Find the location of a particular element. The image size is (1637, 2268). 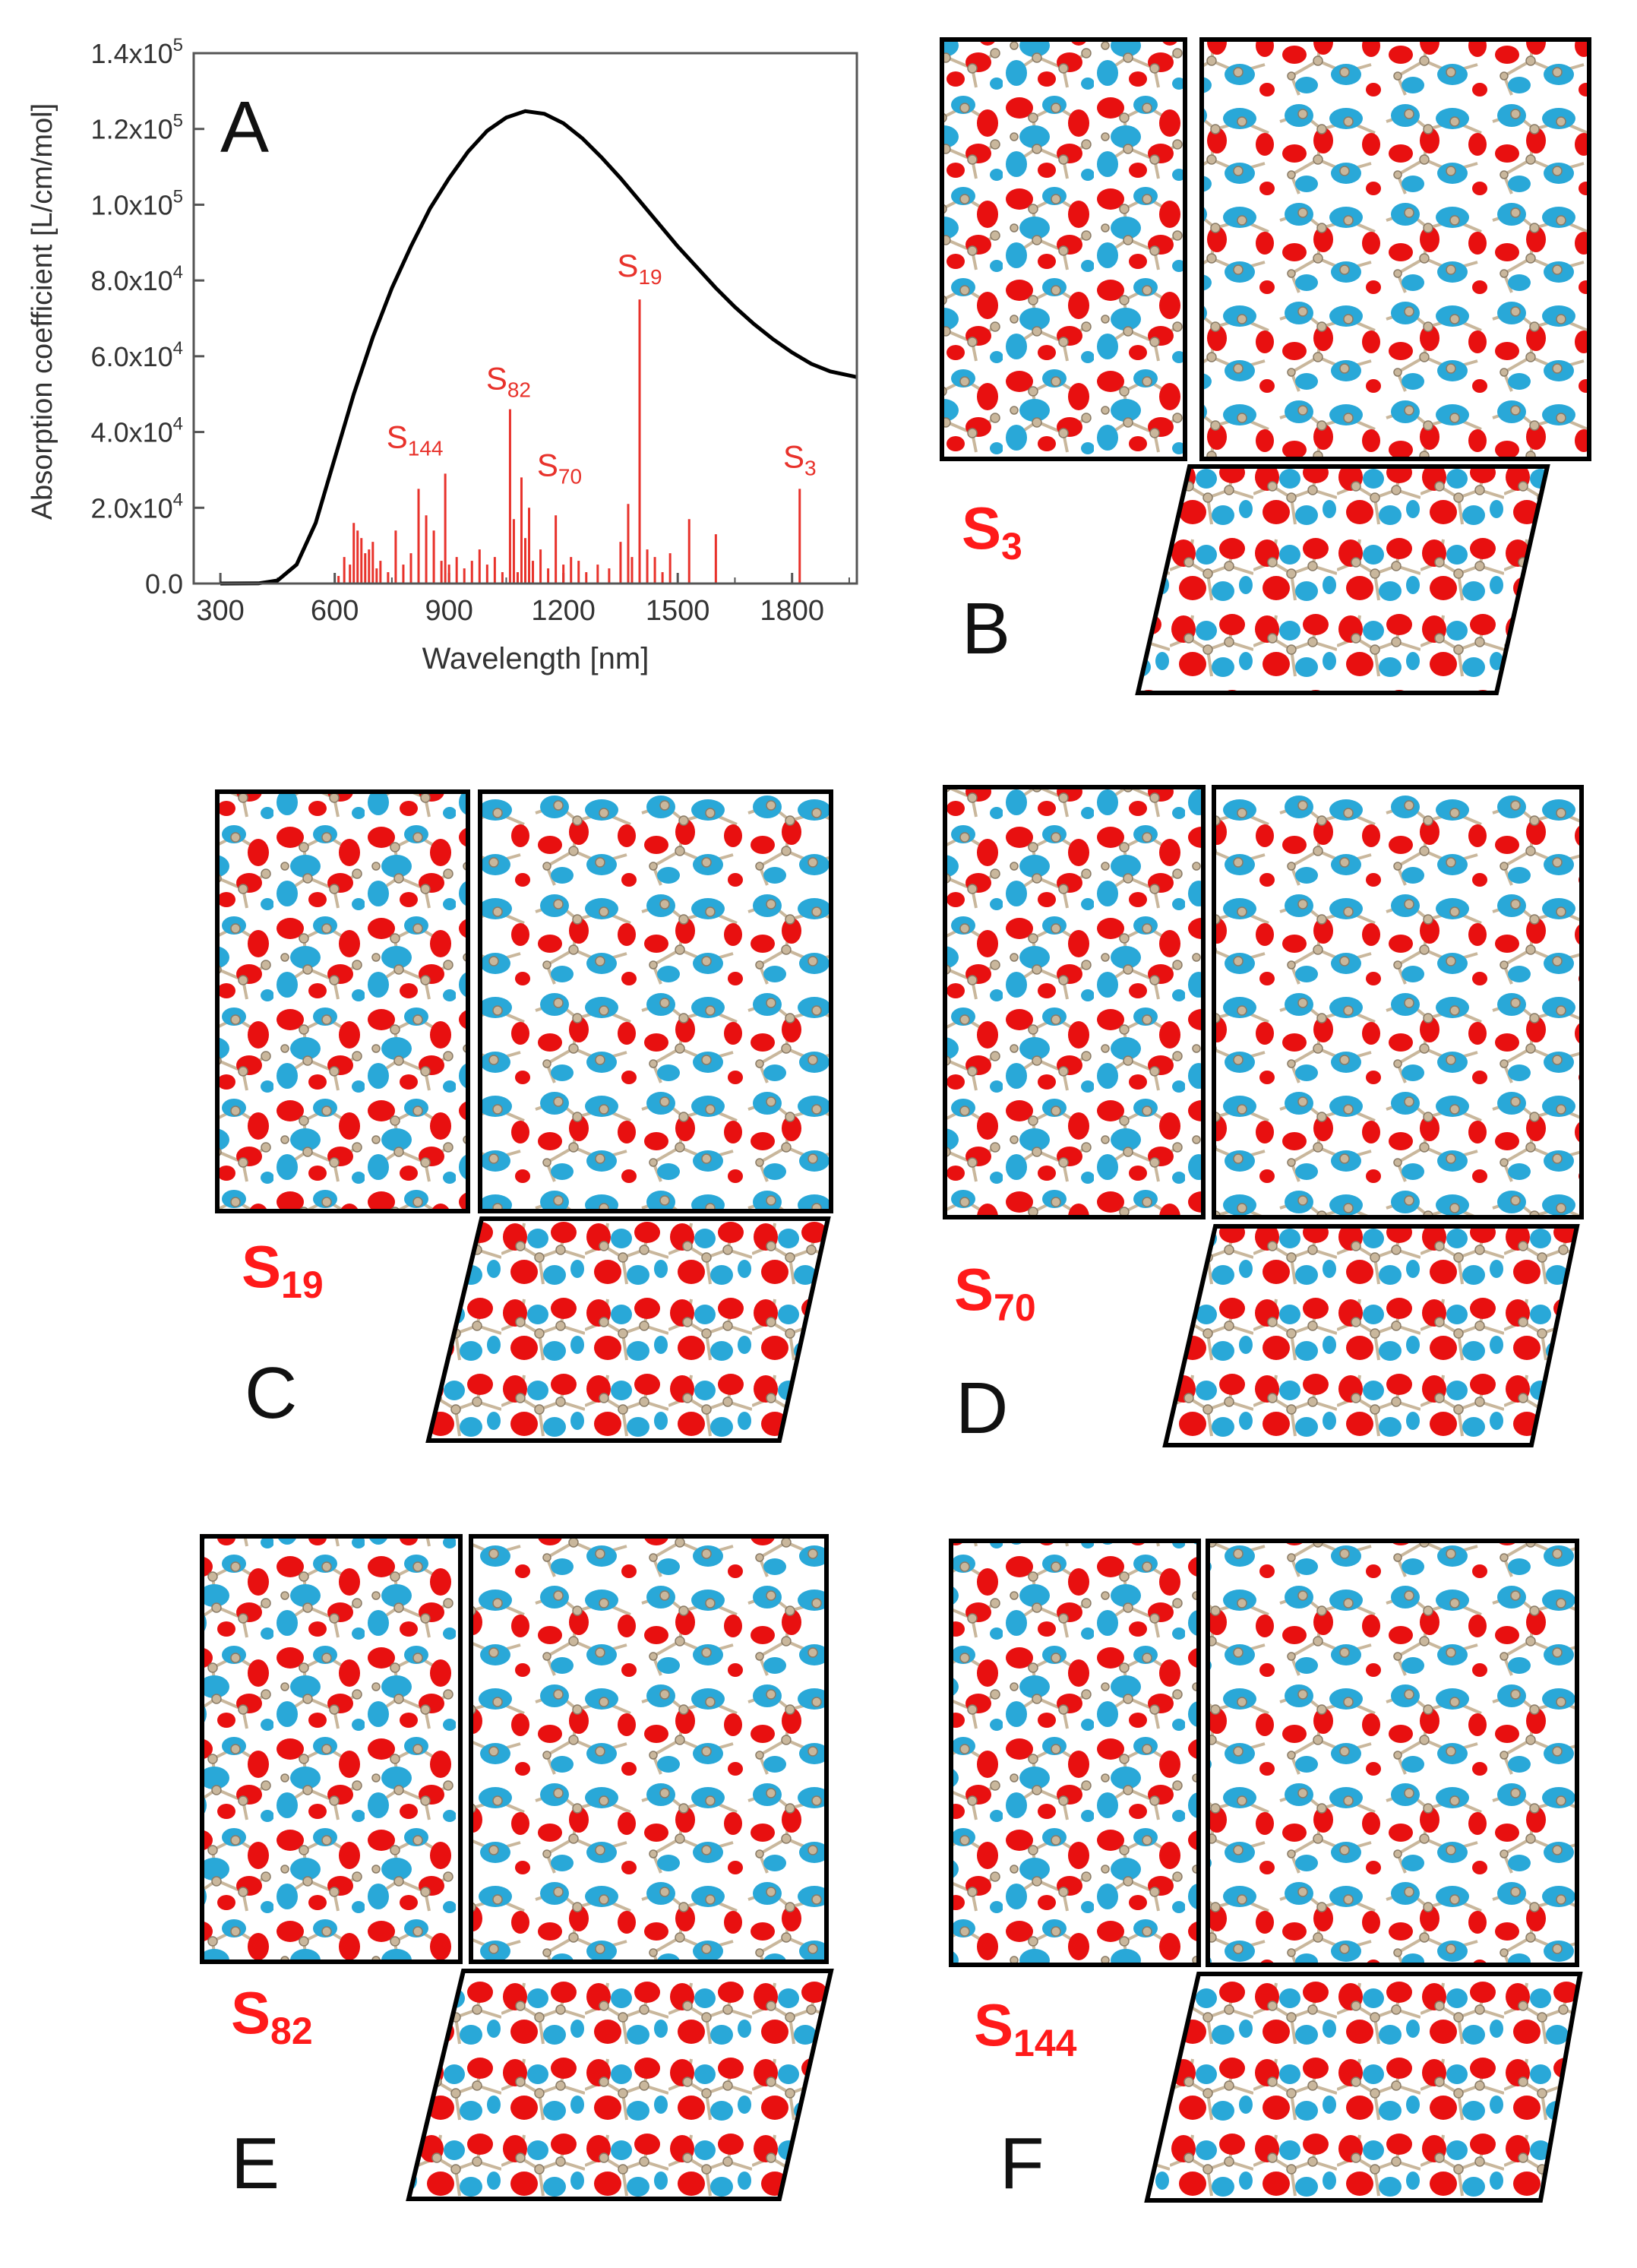

state-label-b: S3 is located at coordinates (992, 531).